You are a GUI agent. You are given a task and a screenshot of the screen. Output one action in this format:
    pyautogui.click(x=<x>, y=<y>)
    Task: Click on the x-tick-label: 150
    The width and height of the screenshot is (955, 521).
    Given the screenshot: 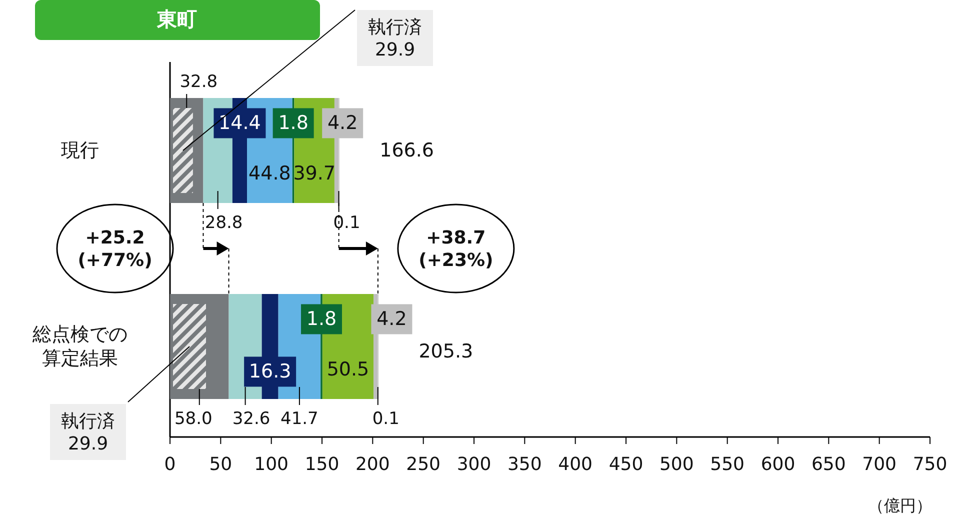 What is the action you would take?
    pyautogui.click(x=322, y=464)
    